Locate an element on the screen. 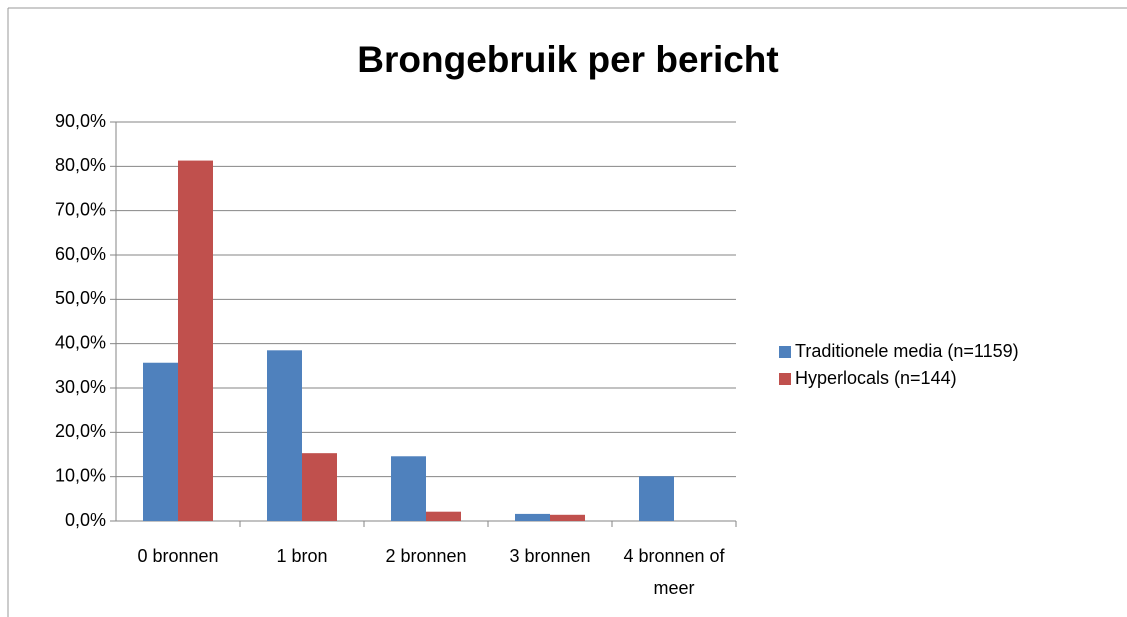 This screenshot has width=1127, height=617. y-tick-label: 60,0% is located at coordinates (80, 254).